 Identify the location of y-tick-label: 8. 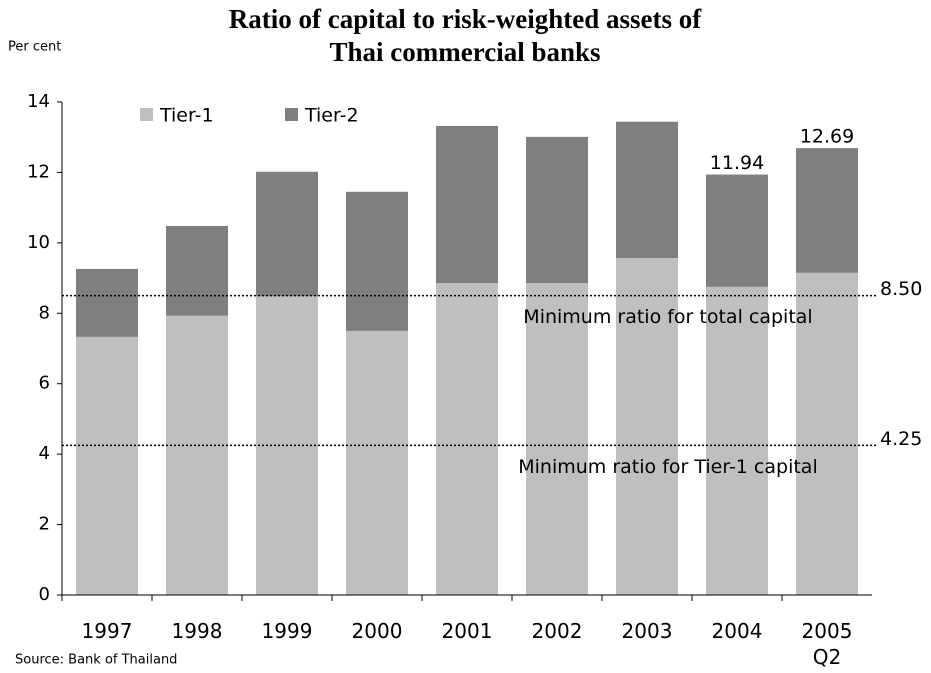
(44, 312).